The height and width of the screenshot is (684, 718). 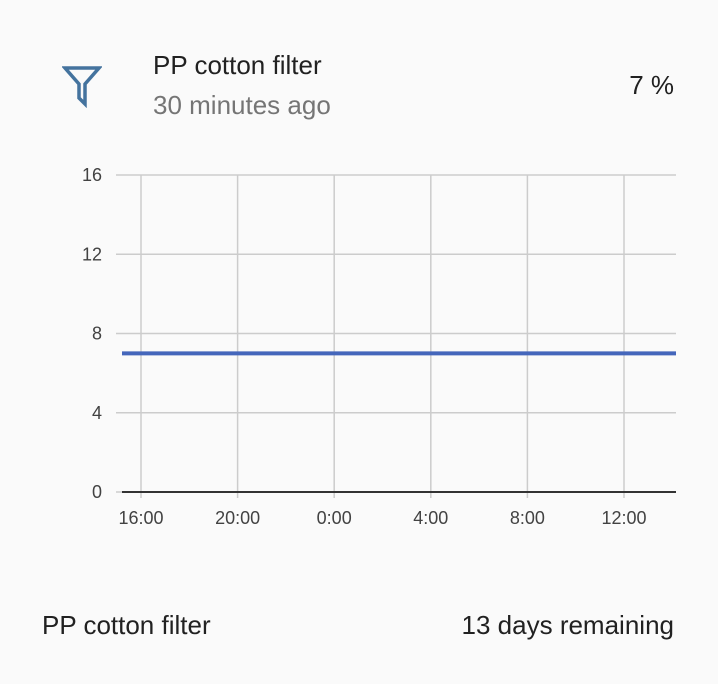 What do you see at coordinates (97, 334) in the screenshot?
I see `y-tick-label: 8` at bounding box center [97, 334].